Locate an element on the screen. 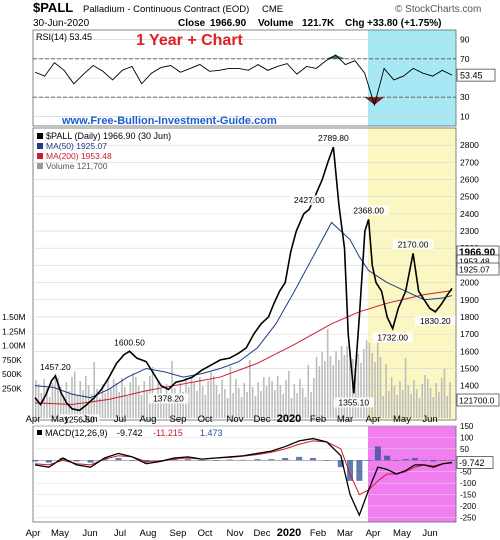 This screenshot has height=540, width=500. price-tick-label: 2300 is located at coordinates (469, 231).